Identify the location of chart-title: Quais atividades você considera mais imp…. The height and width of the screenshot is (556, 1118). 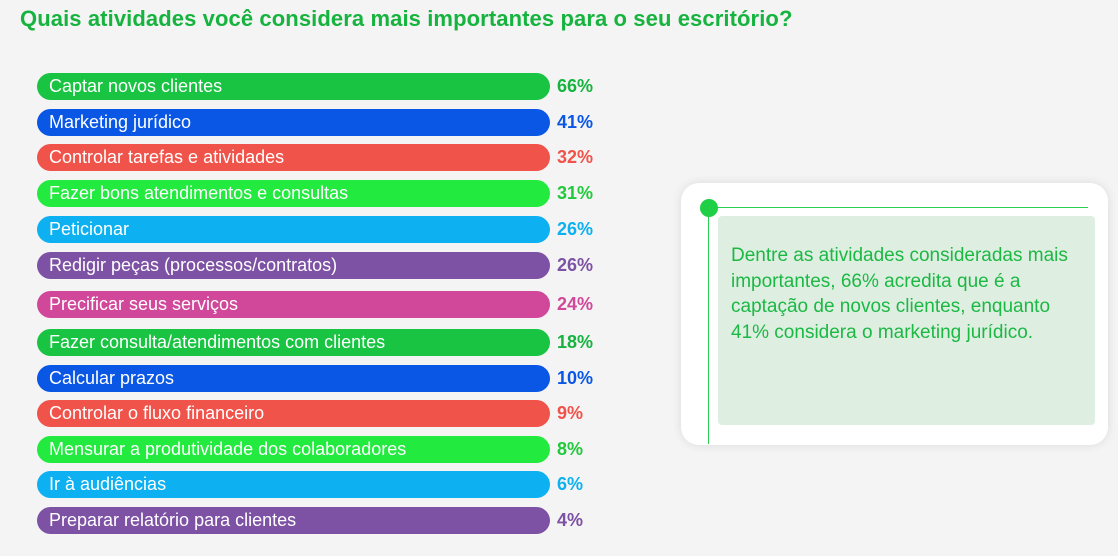
(406, 18).